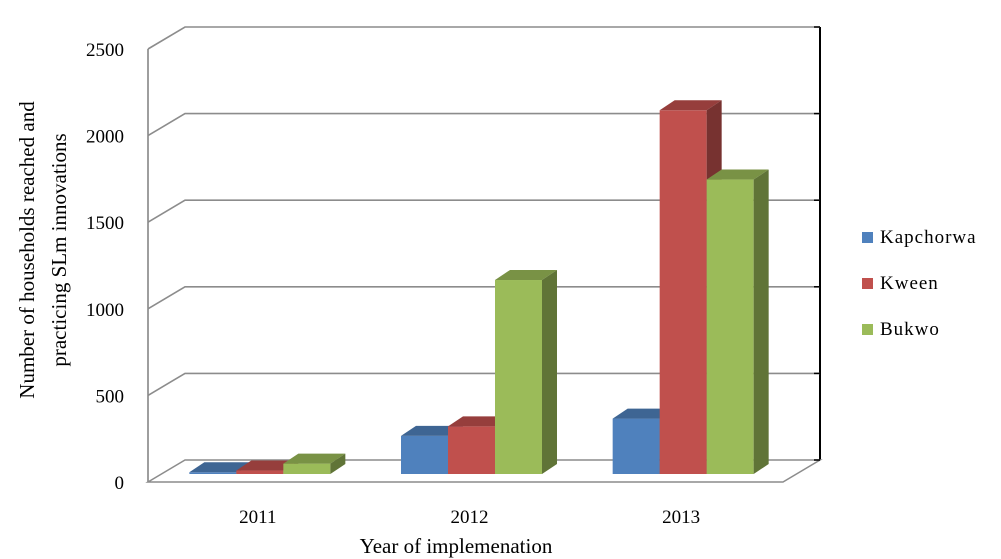 This screenshot has height=559, width=1001. I want to click on y-axis-title-line-2: practicing SLm innovations, so click(59, 249).